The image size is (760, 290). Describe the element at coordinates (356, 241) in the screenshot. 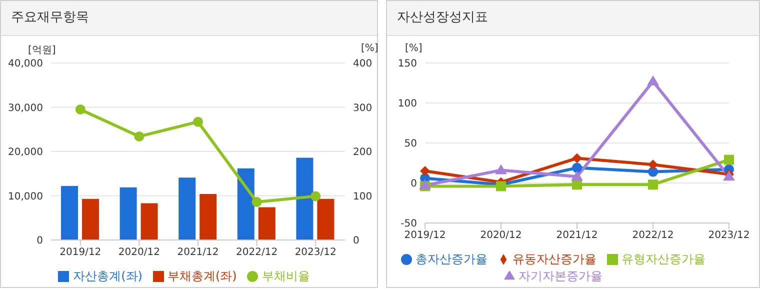

I see `y2-tick-label: 0` at that location.